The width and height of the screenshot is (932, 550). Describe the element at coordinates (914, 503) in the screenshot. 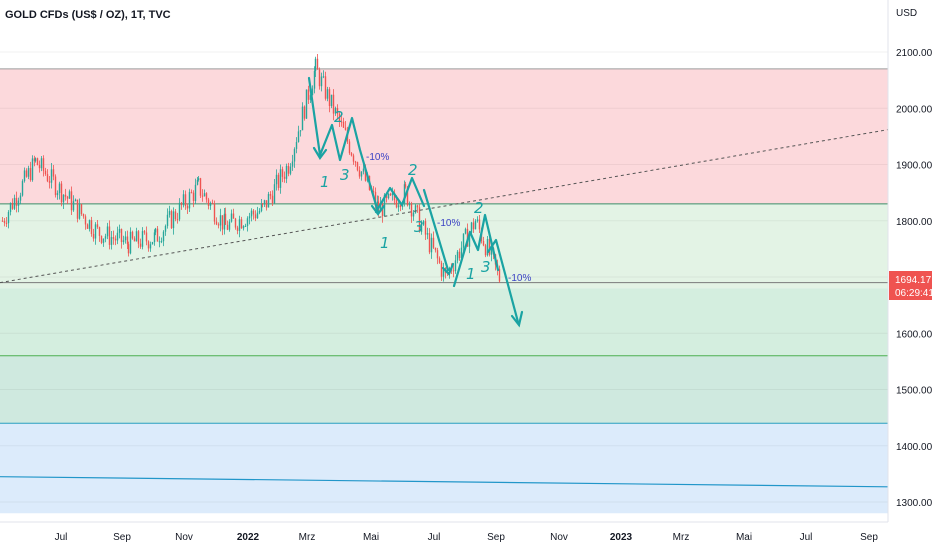

I see `price-tick-8: 1300.00` at that location.